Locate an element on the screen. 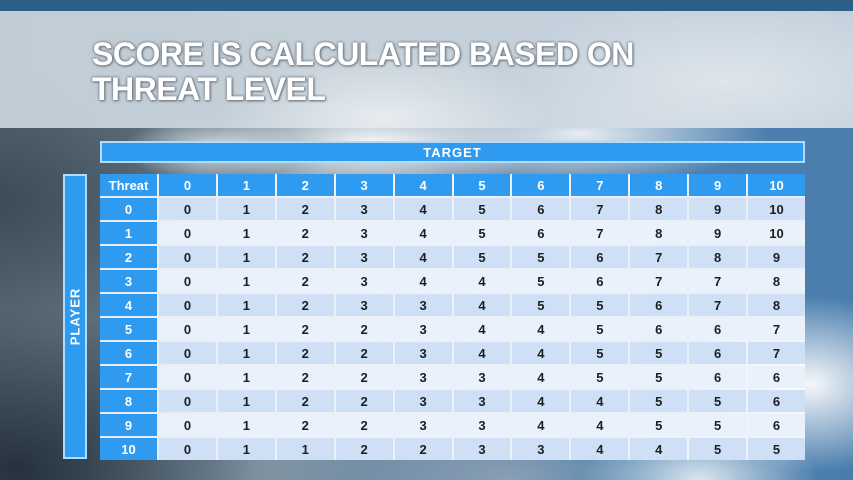 This screenshot has width=853, height=480. score-cell-r3-c4: 4 is located at coordinates (423, 281).